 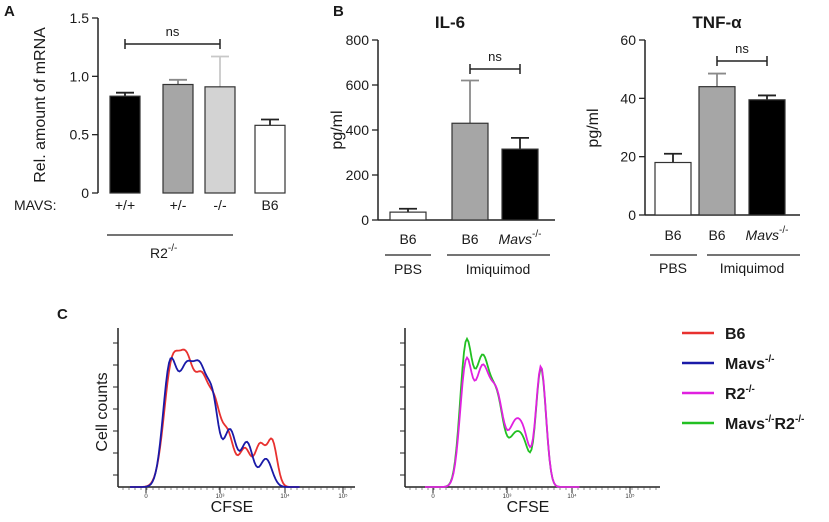 I want to click on y-tick-label: 600, so click(x=358, y=85).